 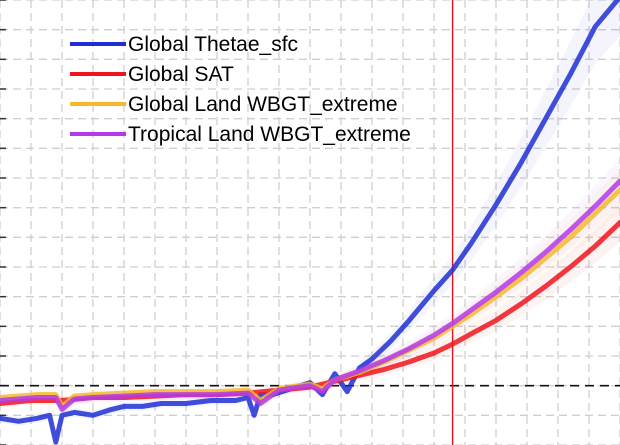 I want to click on legend-label-2: Global SAT, so click(x=181, y=74).